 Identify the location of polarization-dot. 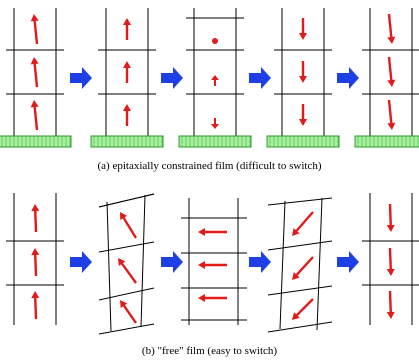
(215, 41).